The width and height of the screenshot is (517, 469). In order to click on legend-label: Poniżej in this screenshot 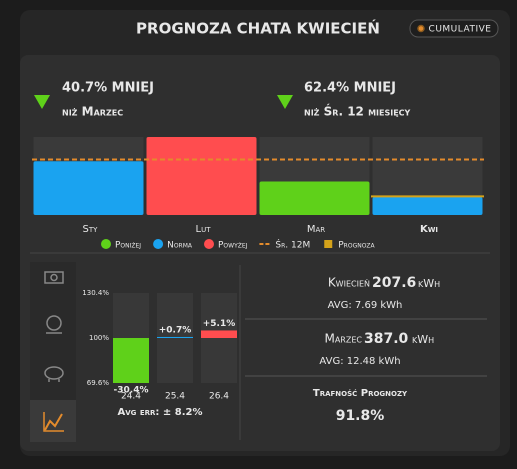, I will do `click(128, 246)`.